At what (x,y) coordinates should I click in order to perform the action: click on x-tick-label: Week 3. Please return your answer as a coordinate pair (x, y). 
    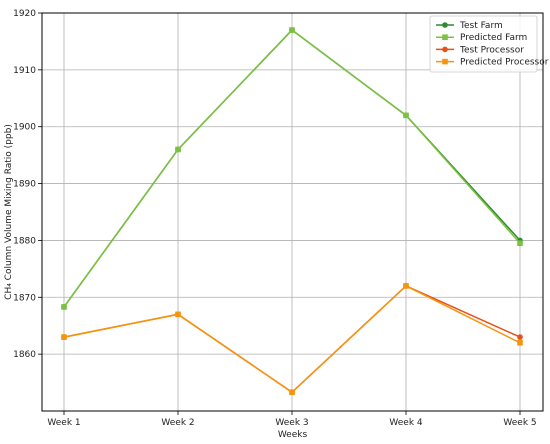
    Looking at the image, I should click on (291, 423).